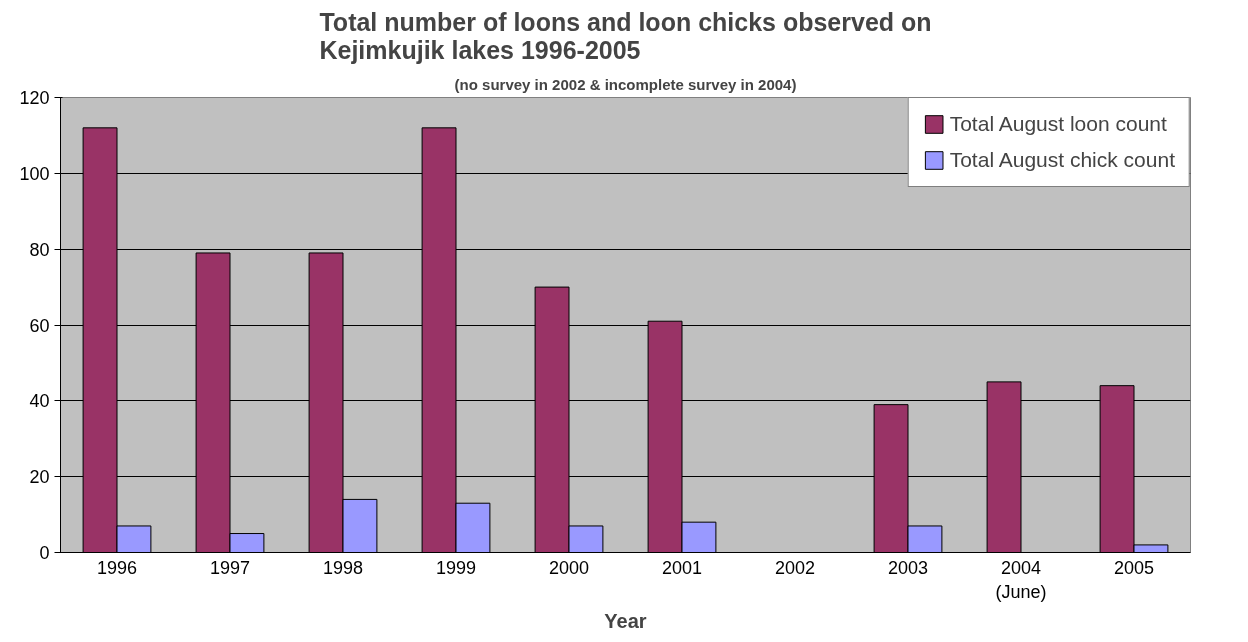  Describe the element at coordinates (117, 567) in the screenshot. I see `x-tick-label: 1996` at that location.